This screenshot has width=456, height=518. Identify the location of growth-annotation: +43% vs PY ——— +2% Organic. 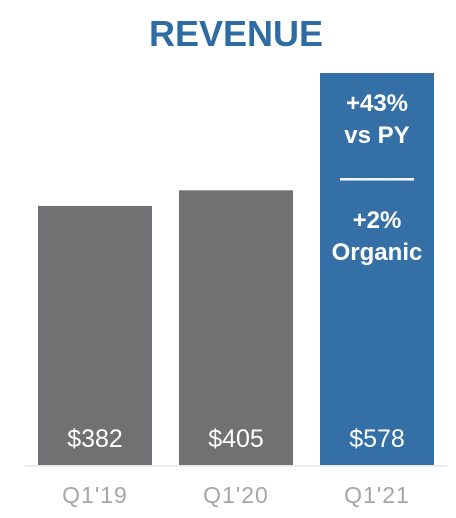
(377, 178).